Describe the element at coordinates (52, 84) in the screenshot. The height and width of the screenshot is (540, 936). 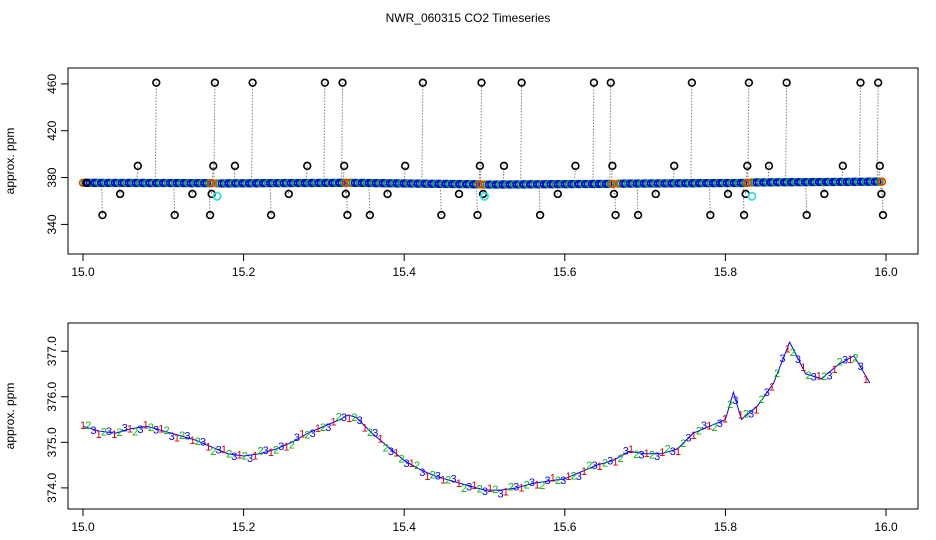
I see `top-y-tick-label: 460` at that location.